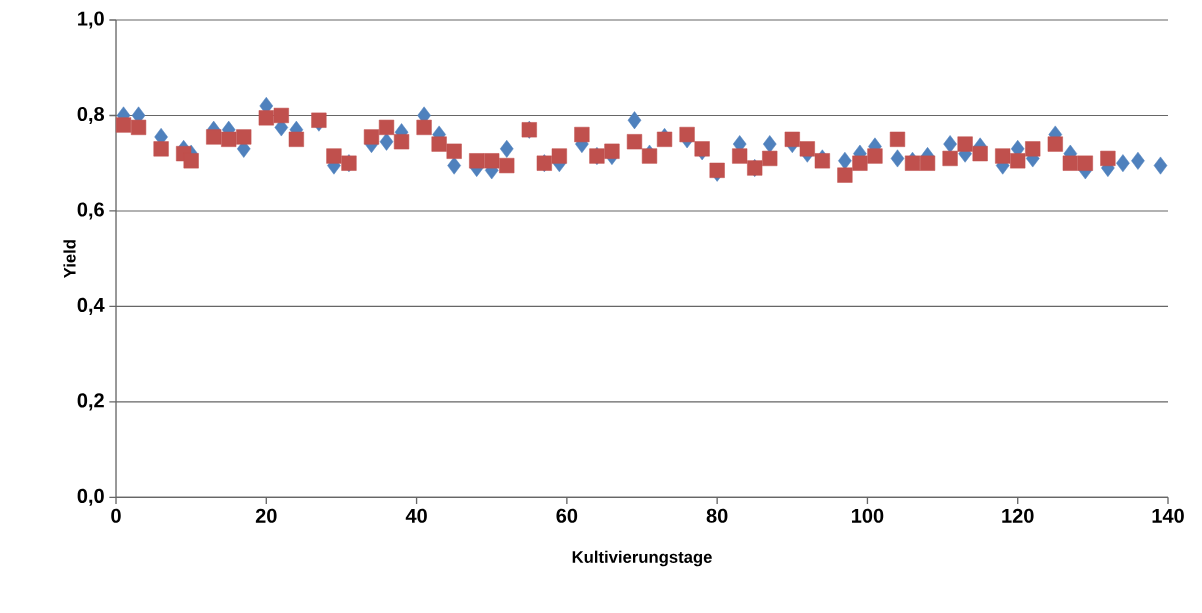 This screenshot has height=613, width=1202. What do you see at coordinates (868, 515) in the screenshot?
I see `x-tick-label: 100` at bounding box center [868, 515].